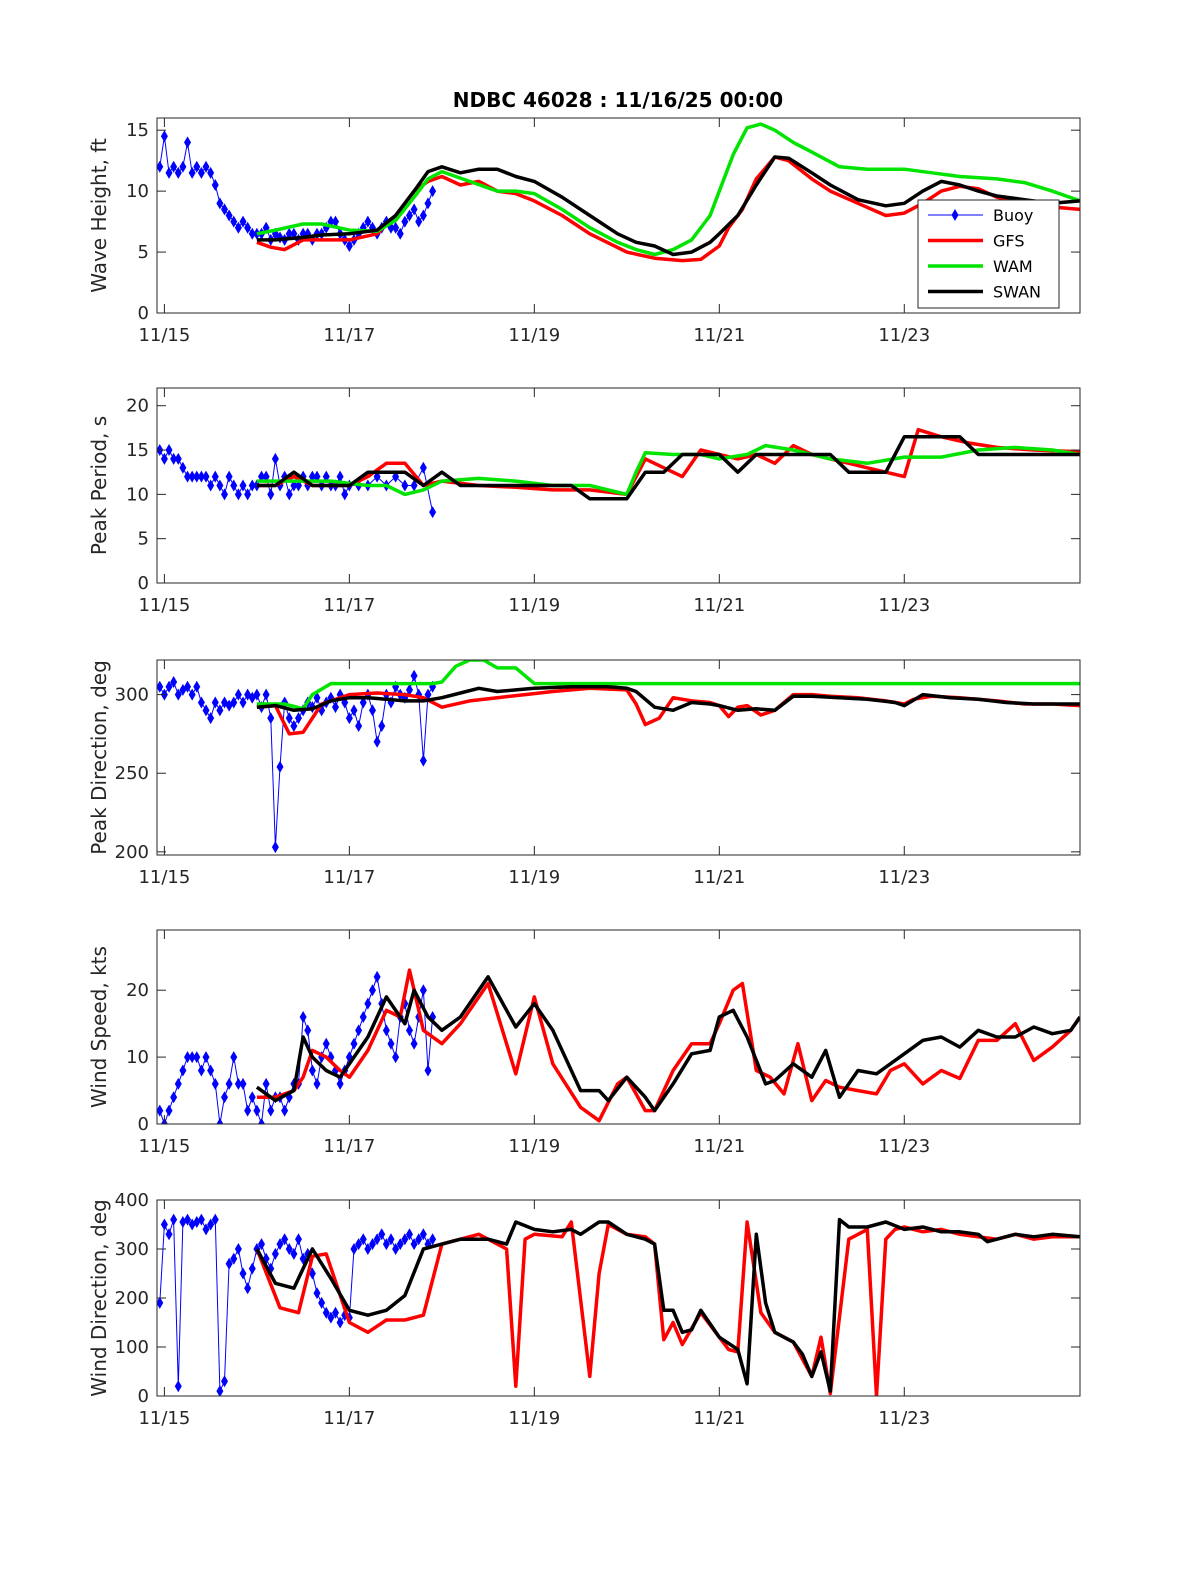 The height and width of the screenshot is (1575, 1200). I want to click on y-tick-label: 300, so click(132, 1249).